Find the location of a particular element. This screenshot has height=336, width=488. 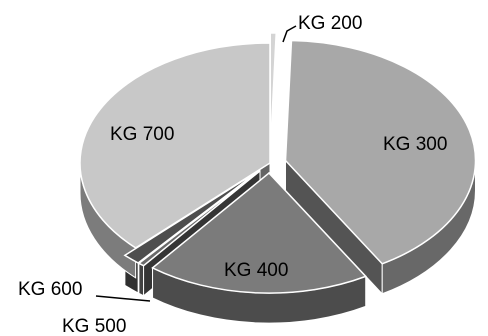

label-kg-300: KG 300 is located at coordinates (415, 144).